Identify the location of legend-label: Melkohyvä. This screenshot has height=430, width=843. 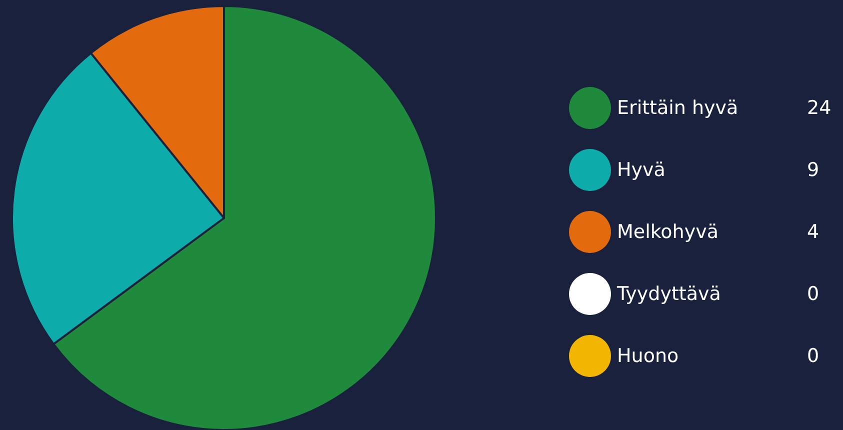
(667, 232).